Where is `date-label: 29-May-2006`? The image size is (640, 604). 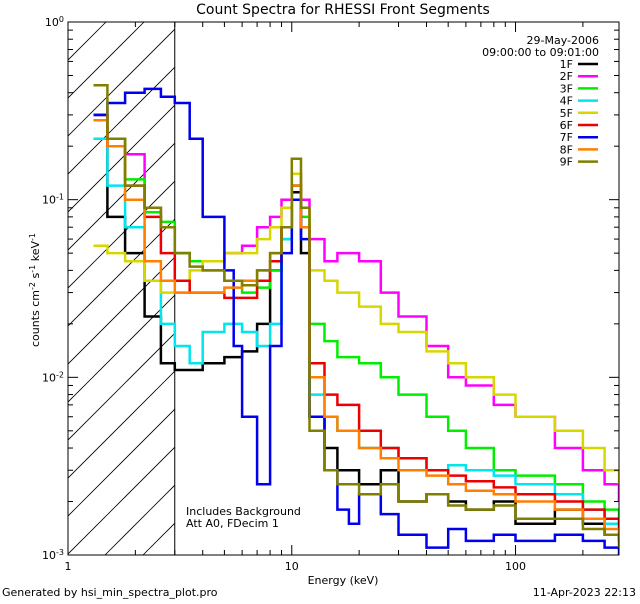 date-label: 29-May-2006 is located at coordinates (563, 40).